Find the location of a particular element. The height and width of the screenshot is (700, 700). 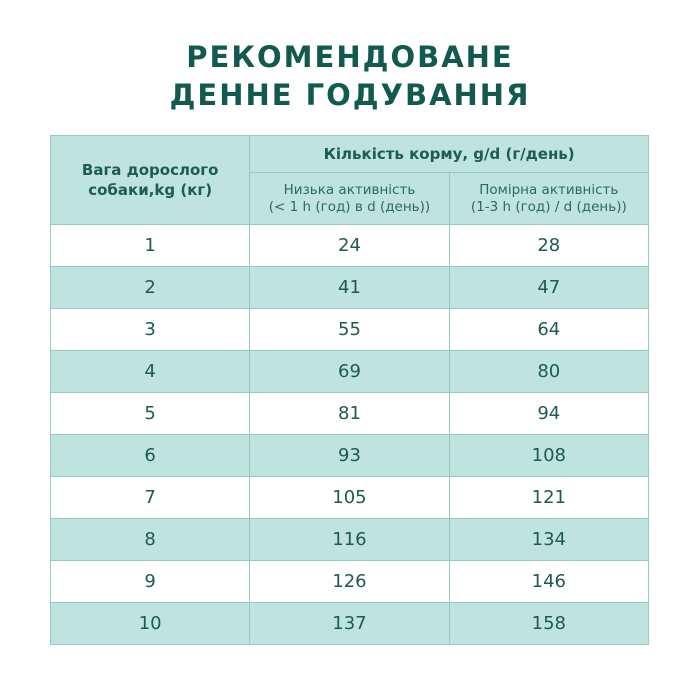

cell-low: 93 is located at coordinates (349, 455).